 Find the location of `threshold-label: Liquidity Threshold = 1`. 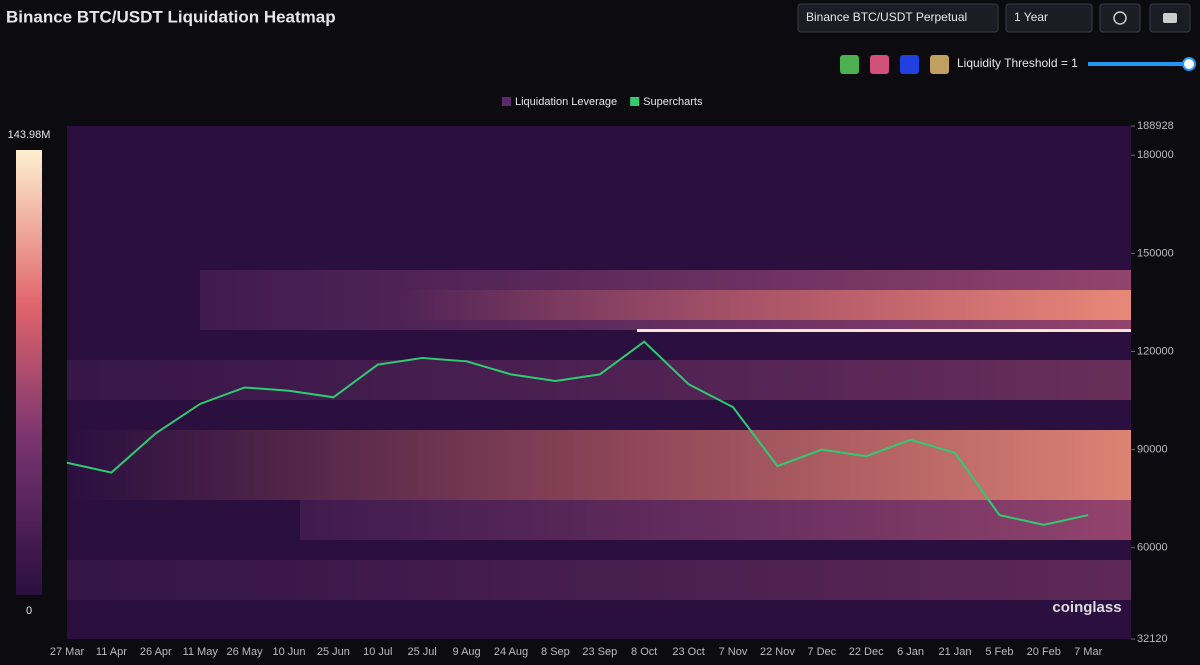

threshold-label: Liquidity Threshold = 1 is located at coordinates (1017, 63).